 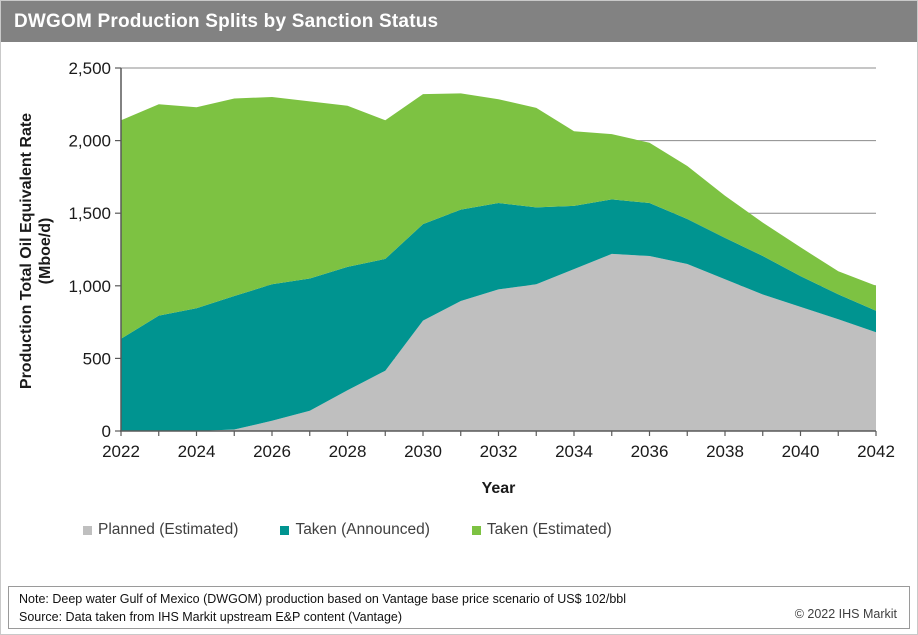 What do you see at coordinates (423, 451) in the screenshot?
I see `x-tick-label-2030: 2030` at bounding box center [423, 451].